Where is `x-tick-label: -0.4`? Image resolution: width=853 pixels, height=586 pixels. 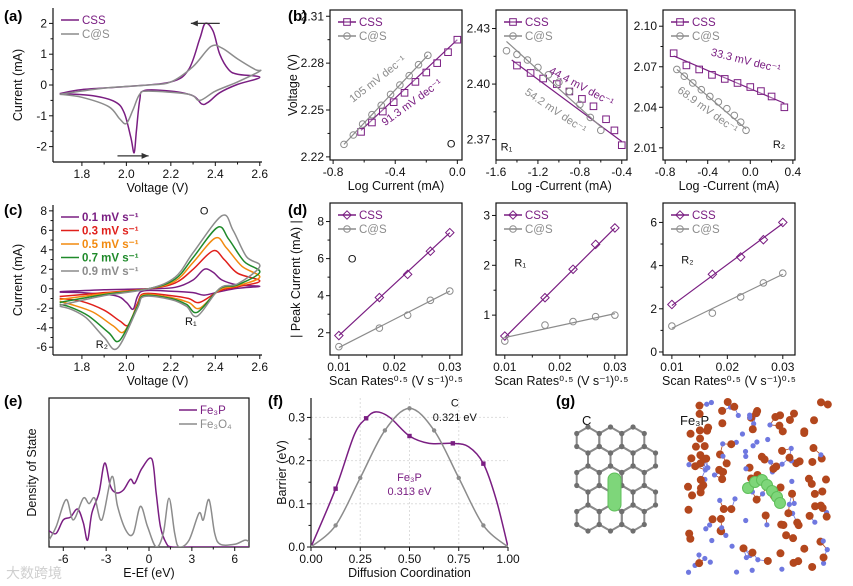 x-tick-label: -0.4 is located at coordinates (395, 172).